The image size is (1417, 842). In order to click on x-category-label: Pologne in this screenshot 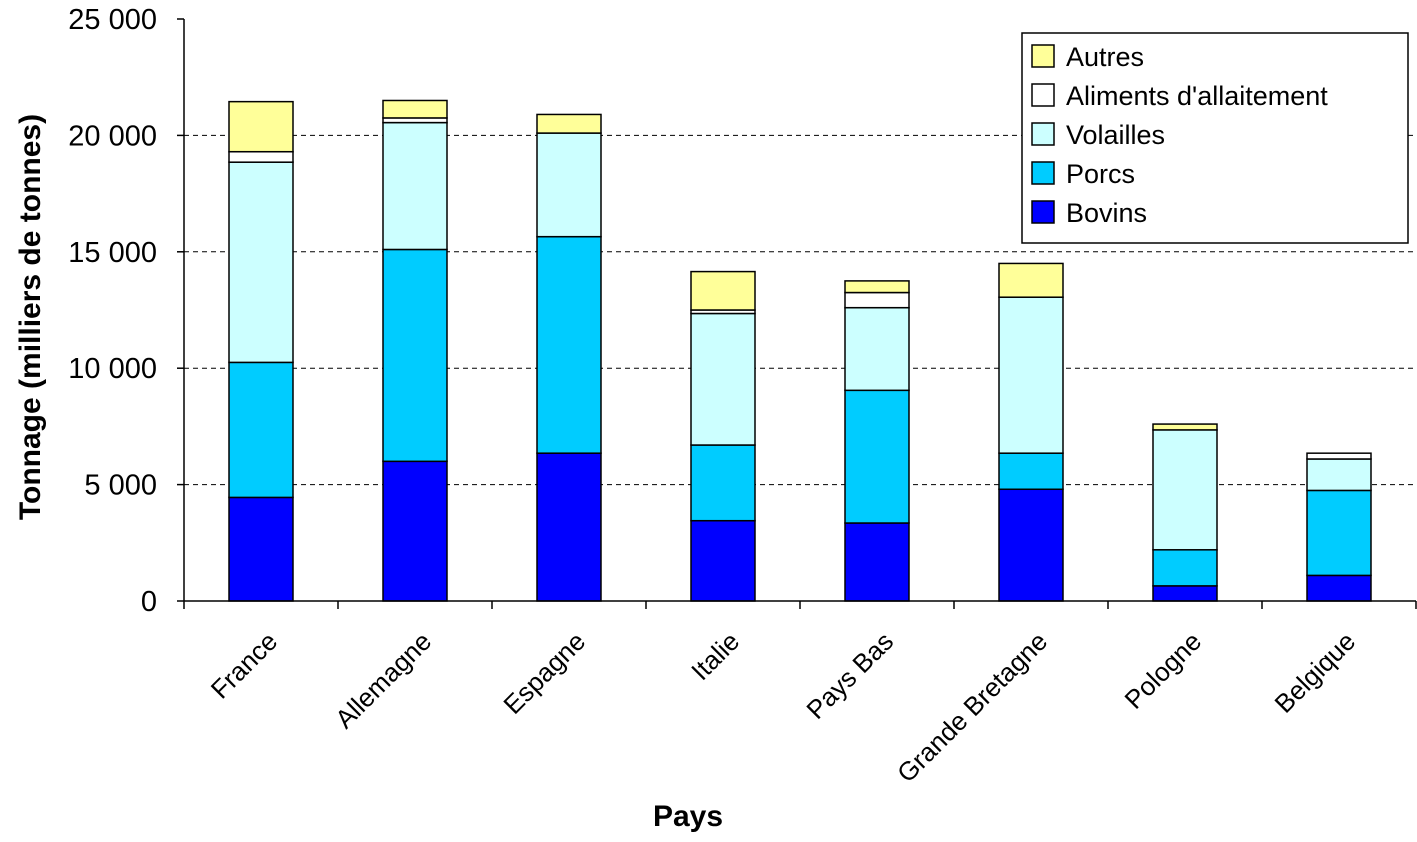, I will do `click(1163, 670)`.